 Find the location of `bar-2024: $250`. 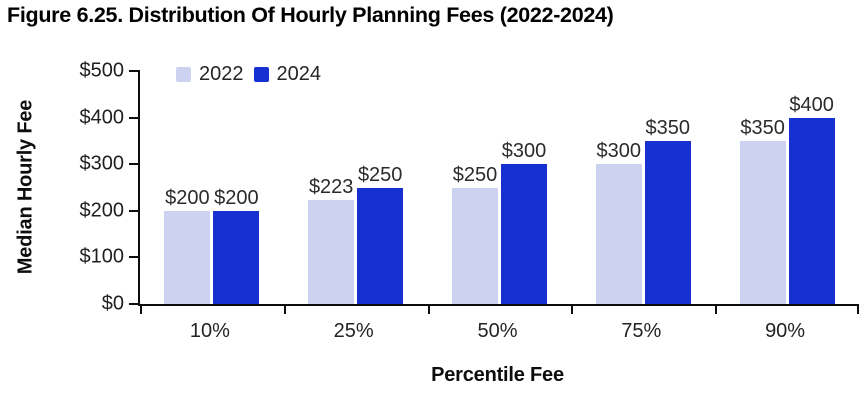

bar-2024: $250 is located at coordinates (380, 234).